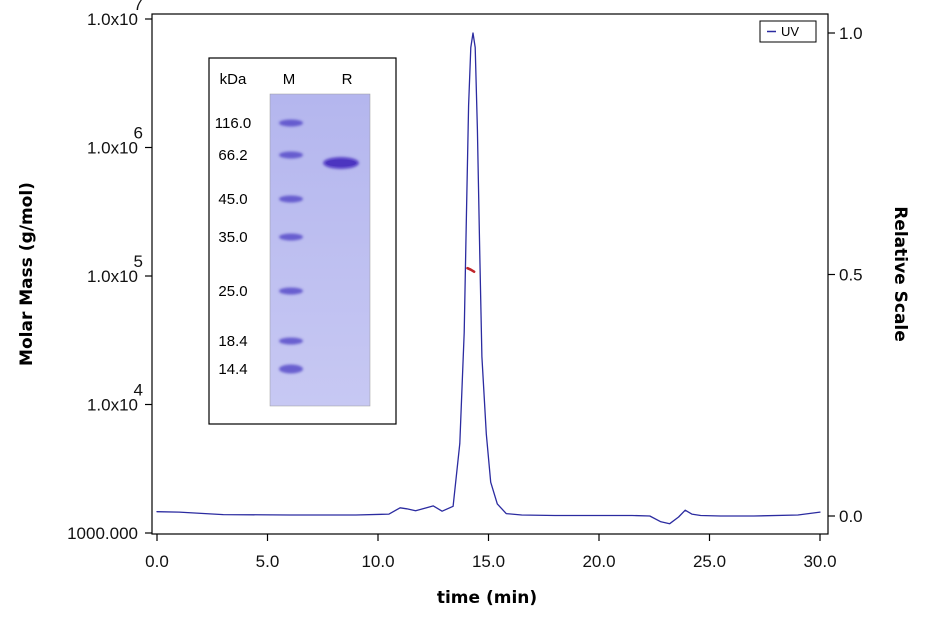  I want to click on x-tick-label: 0.0, so click(157, 561).